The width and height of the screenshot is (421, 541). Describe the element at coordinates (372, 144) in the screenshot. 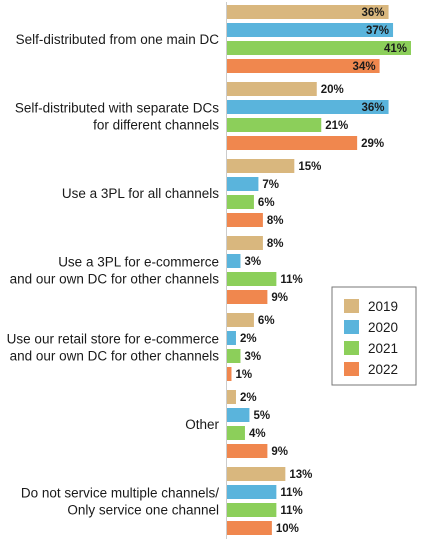

I see `value-label: 29%` at that location.